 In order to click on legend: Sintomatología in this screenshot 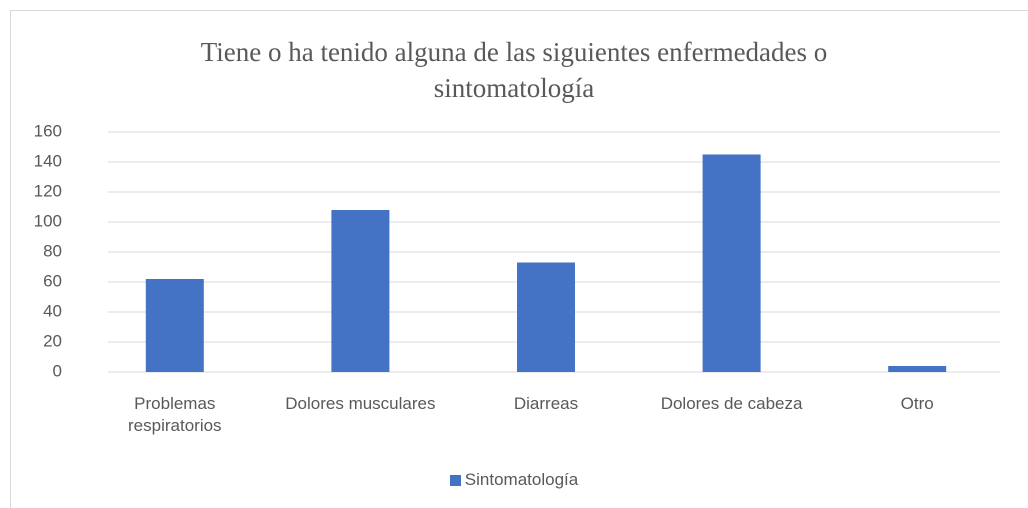, I will do `click(514, 480)`.